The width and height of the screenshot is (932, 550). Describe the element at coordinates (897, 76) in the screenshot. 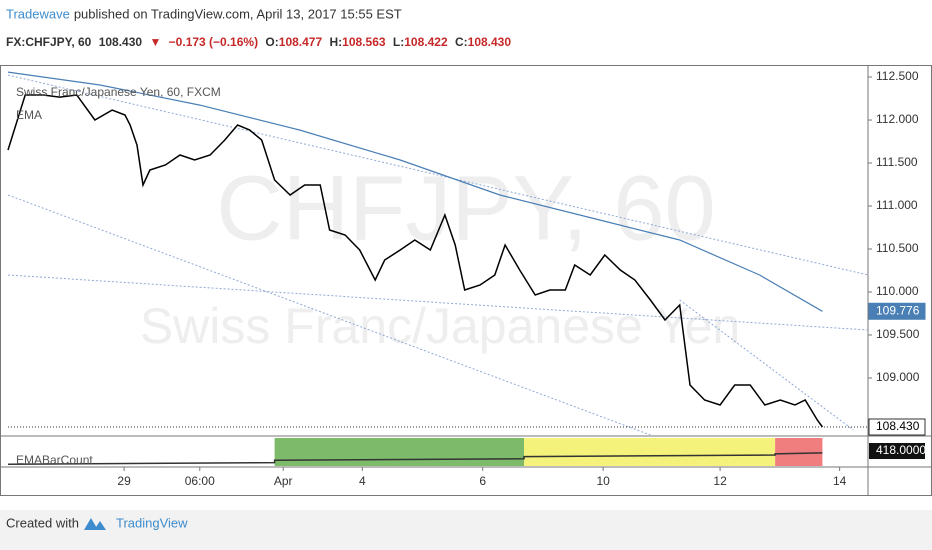

I see `y-tick-label: 112.500` at that location.